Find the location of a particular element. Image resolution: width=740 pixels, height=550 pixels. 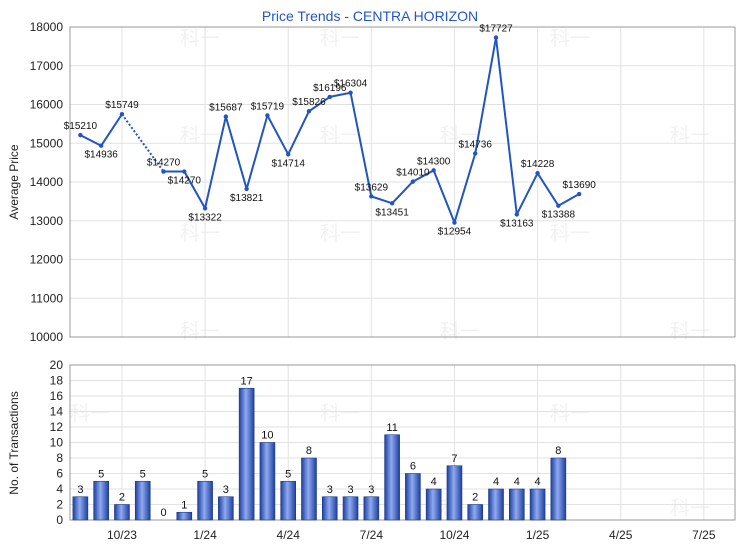

bar-y-tick-label: 2 is located at coordinates (59, 505).